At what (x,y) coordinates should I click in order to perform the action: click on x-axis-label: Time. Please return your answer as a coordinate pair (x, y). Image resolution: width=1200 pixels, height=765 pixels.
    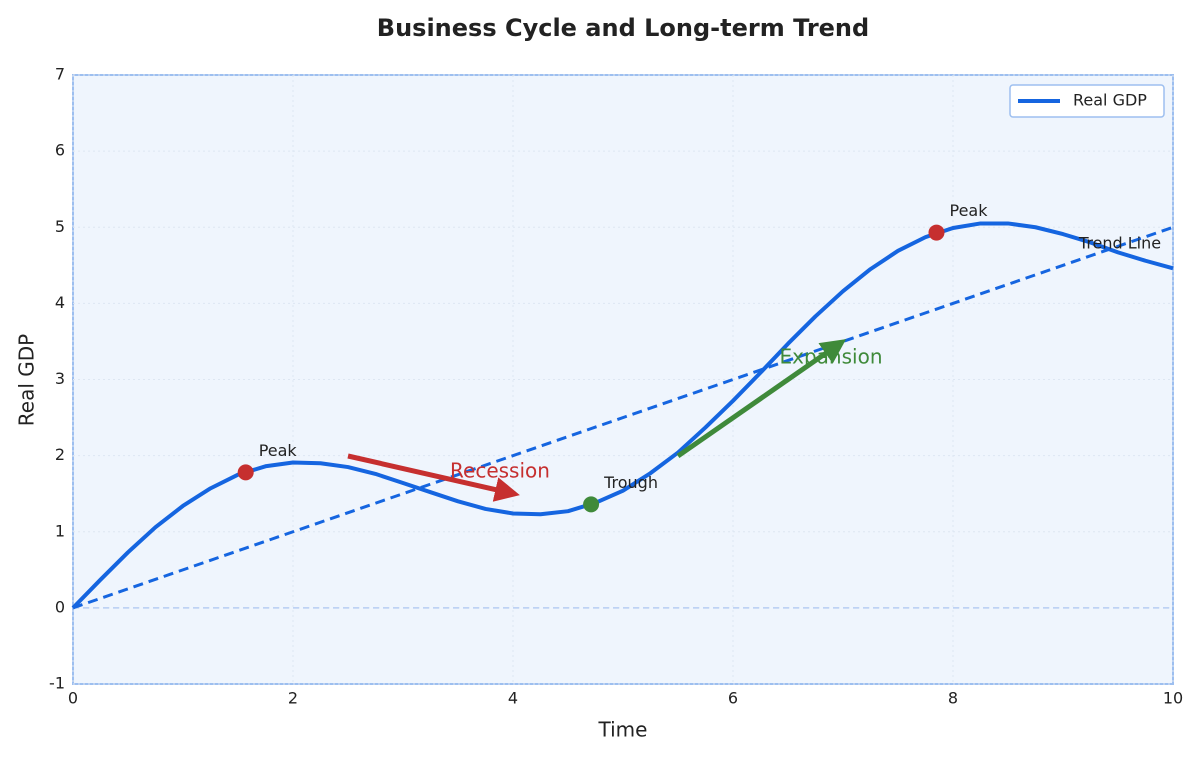
    Looking at the image, I should click on (623, 730).